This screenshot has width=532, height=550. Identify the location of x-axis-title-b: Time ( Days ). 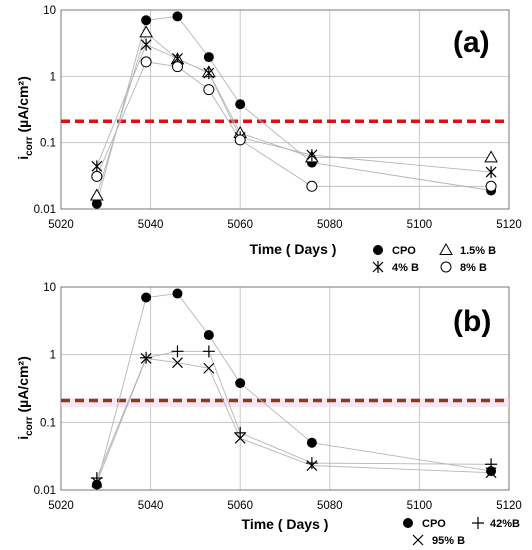
(285, 524).